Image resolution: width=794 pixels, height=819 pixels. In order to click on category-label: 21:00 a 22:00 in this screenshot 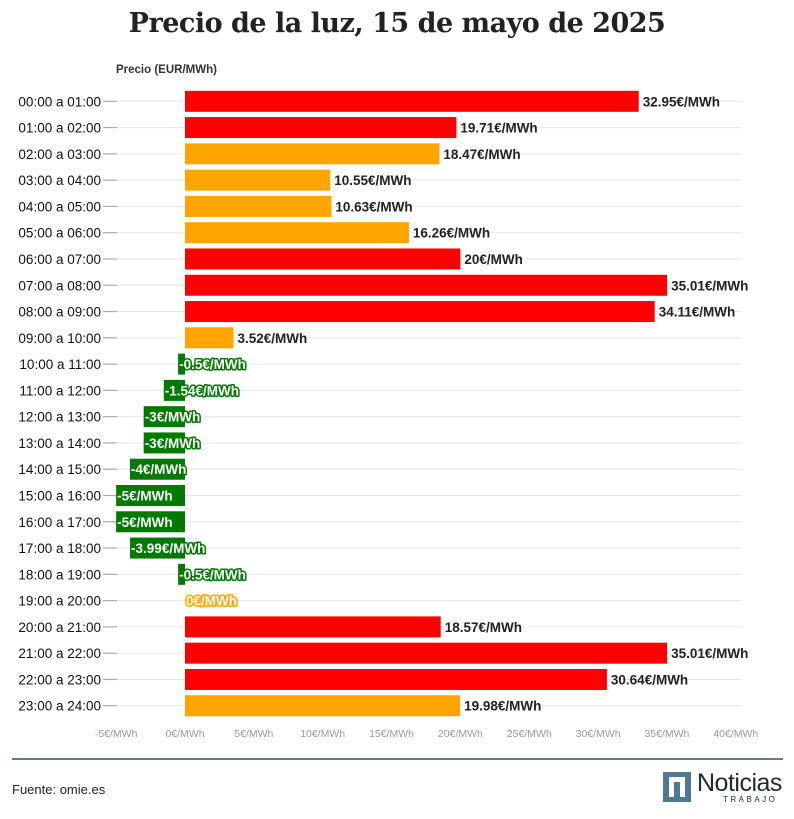, I will do `click(59, 653)`.